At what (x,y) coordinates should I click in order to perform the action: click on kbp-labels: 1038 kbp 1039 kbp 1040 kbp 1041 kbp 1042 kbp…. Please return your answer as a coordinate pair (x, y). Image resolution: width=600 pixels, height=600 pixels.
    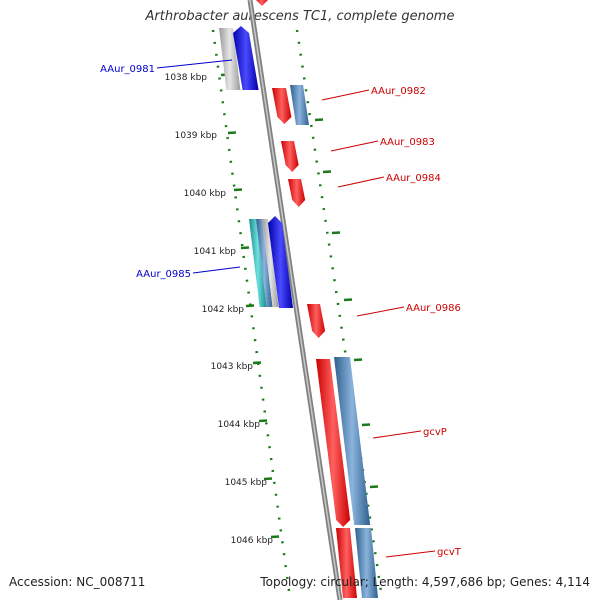
    Looking at the image, I should click on (219, 309).